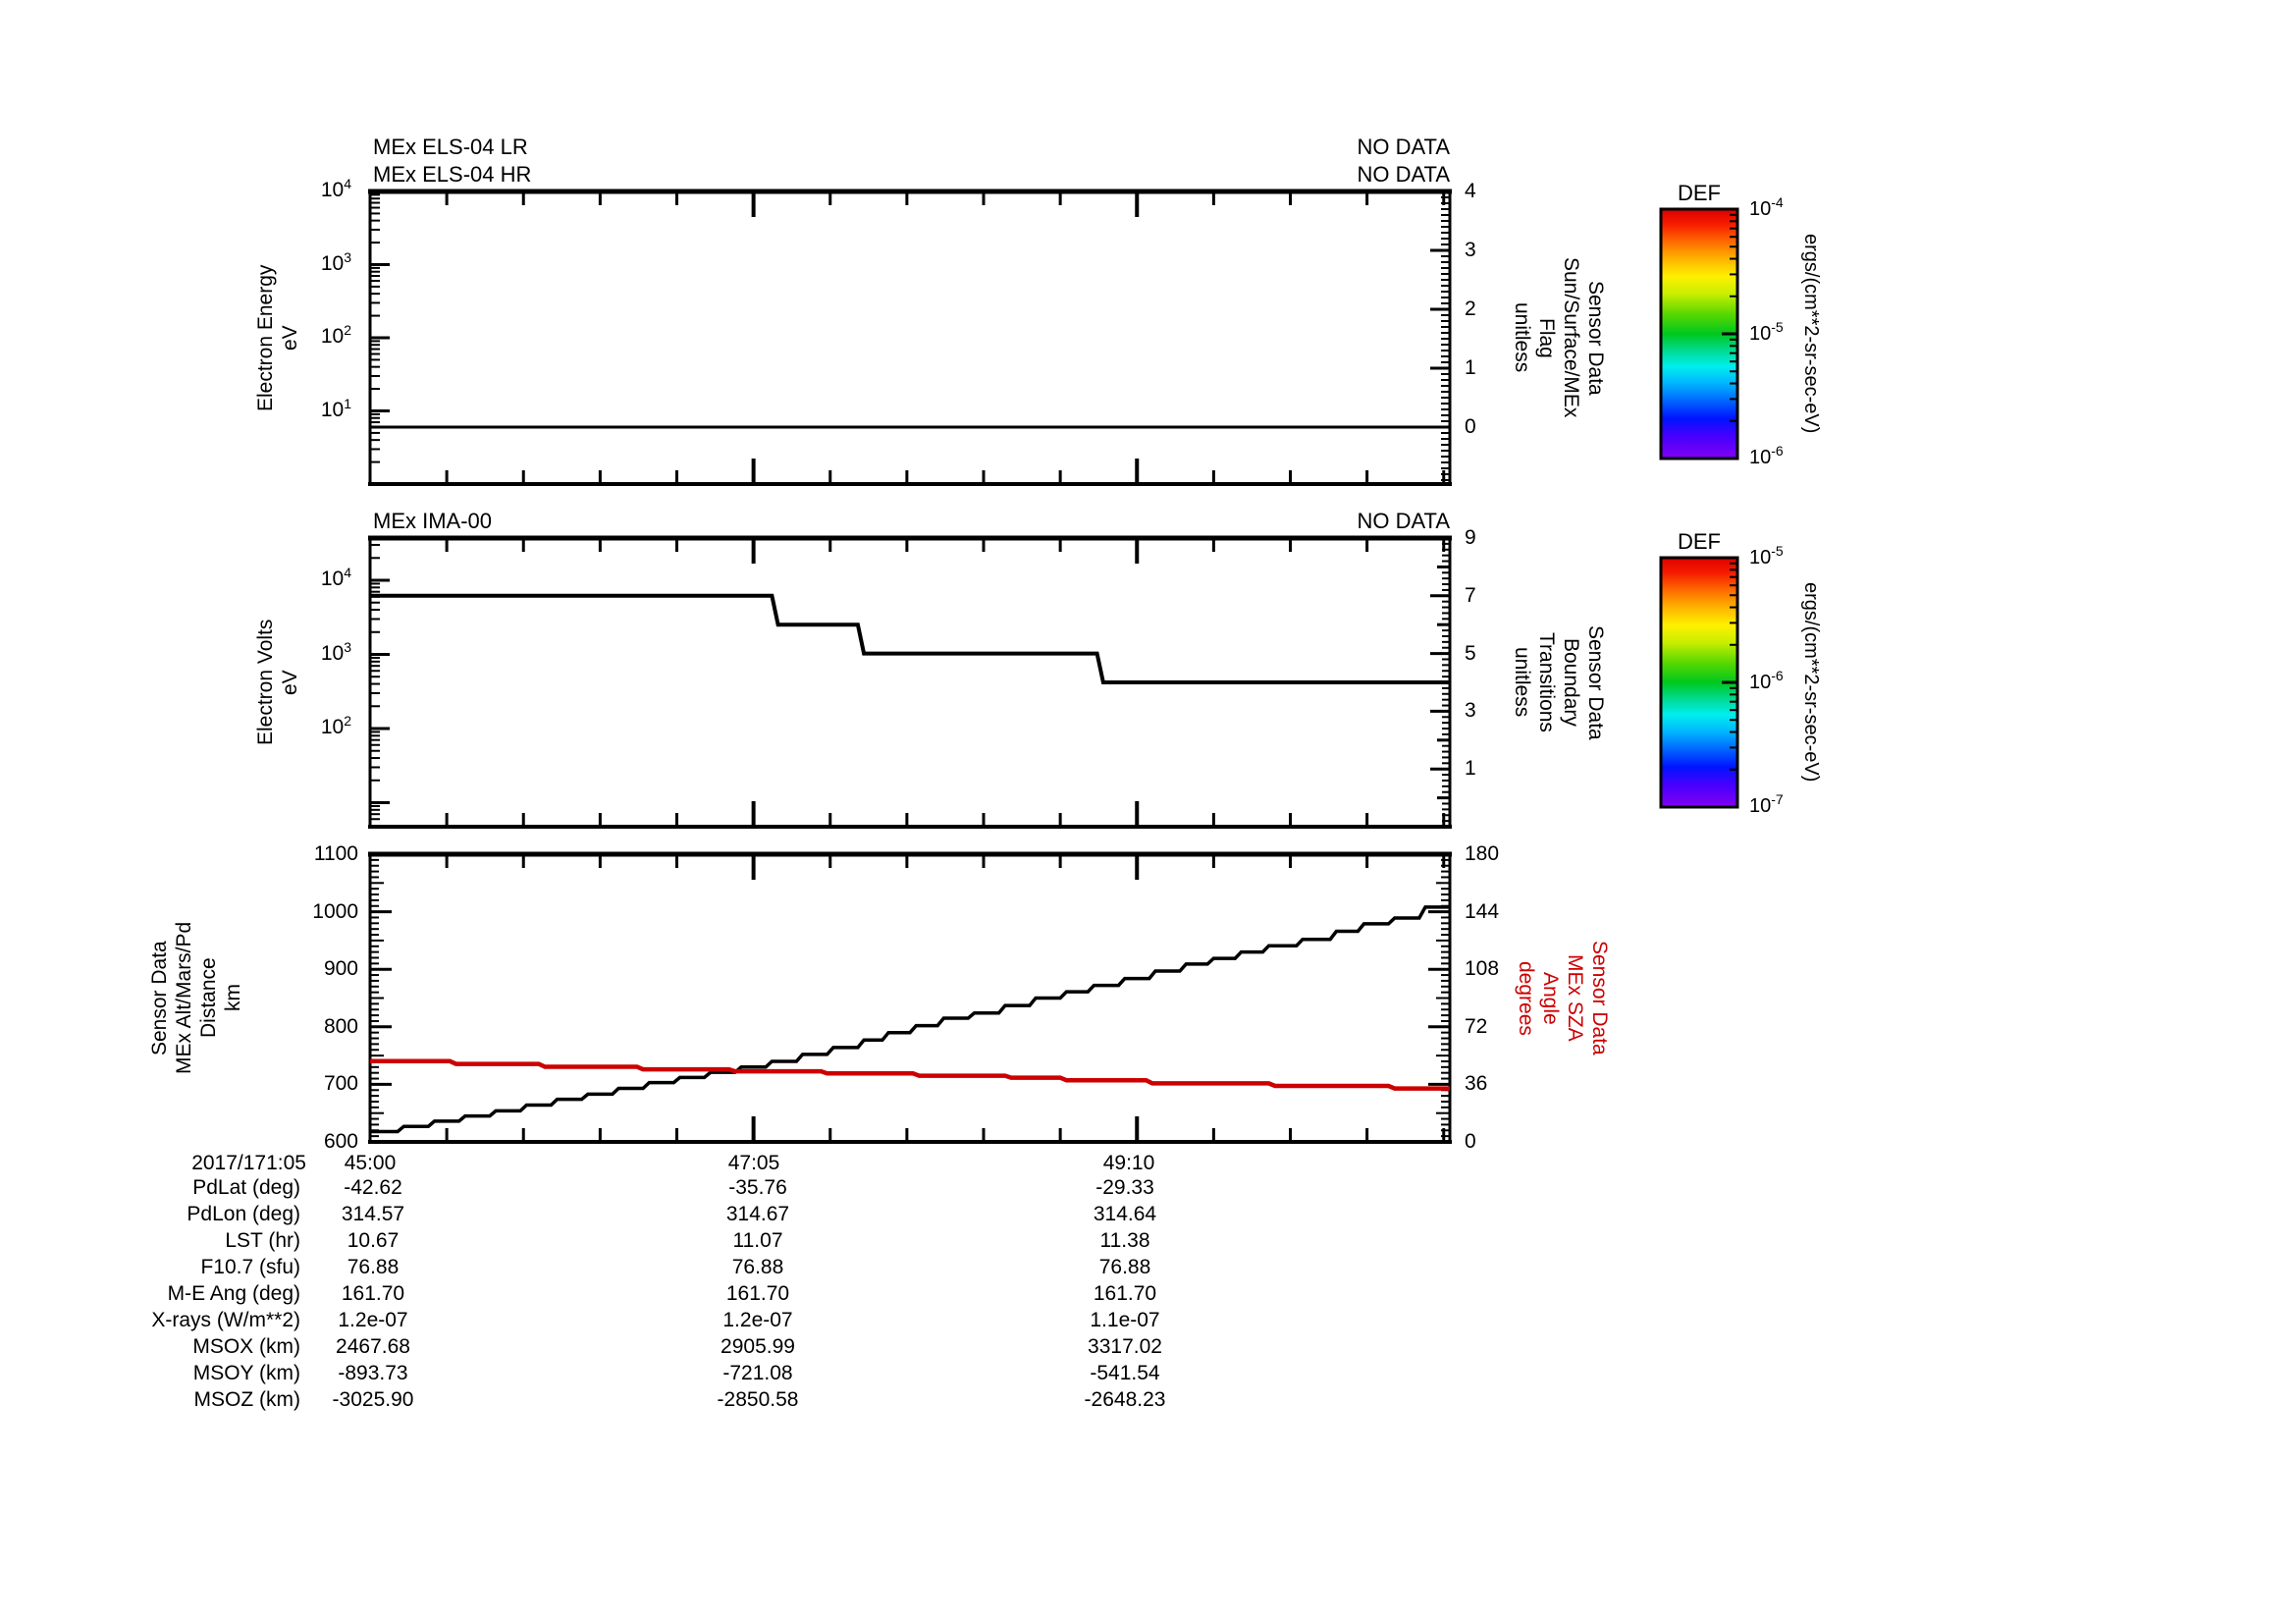 The height and width of the screenshot is (1623, 2296). What do you see at coordinates (246, 1346) in the screenshot?
I see `table-row-label: MSOX (km)` at bounding box center [246, 1346].